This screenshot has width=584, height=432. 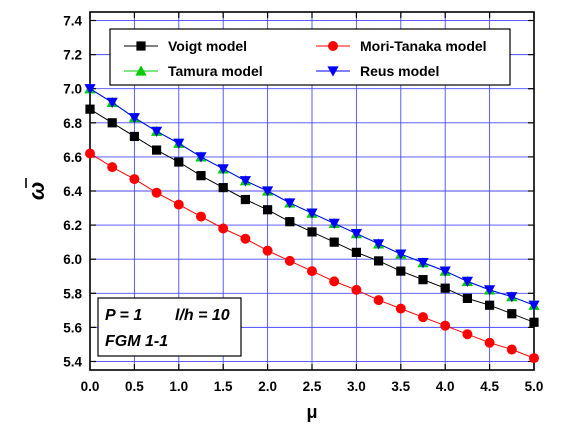 I want to click on x-tick-label: 4.0, so click(x=445, y=386).